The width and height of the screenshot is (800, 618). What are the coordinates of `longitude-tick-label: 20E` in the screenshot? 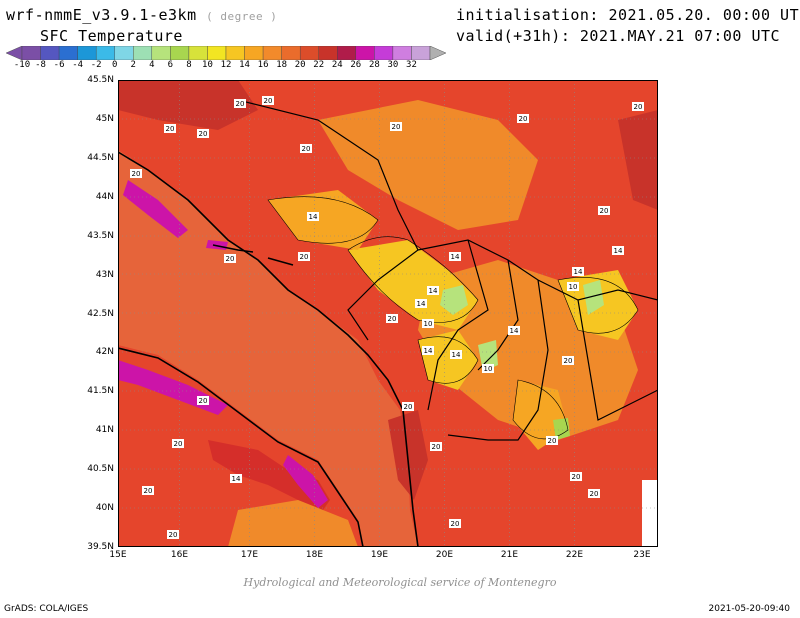 It's located at (444, 555).